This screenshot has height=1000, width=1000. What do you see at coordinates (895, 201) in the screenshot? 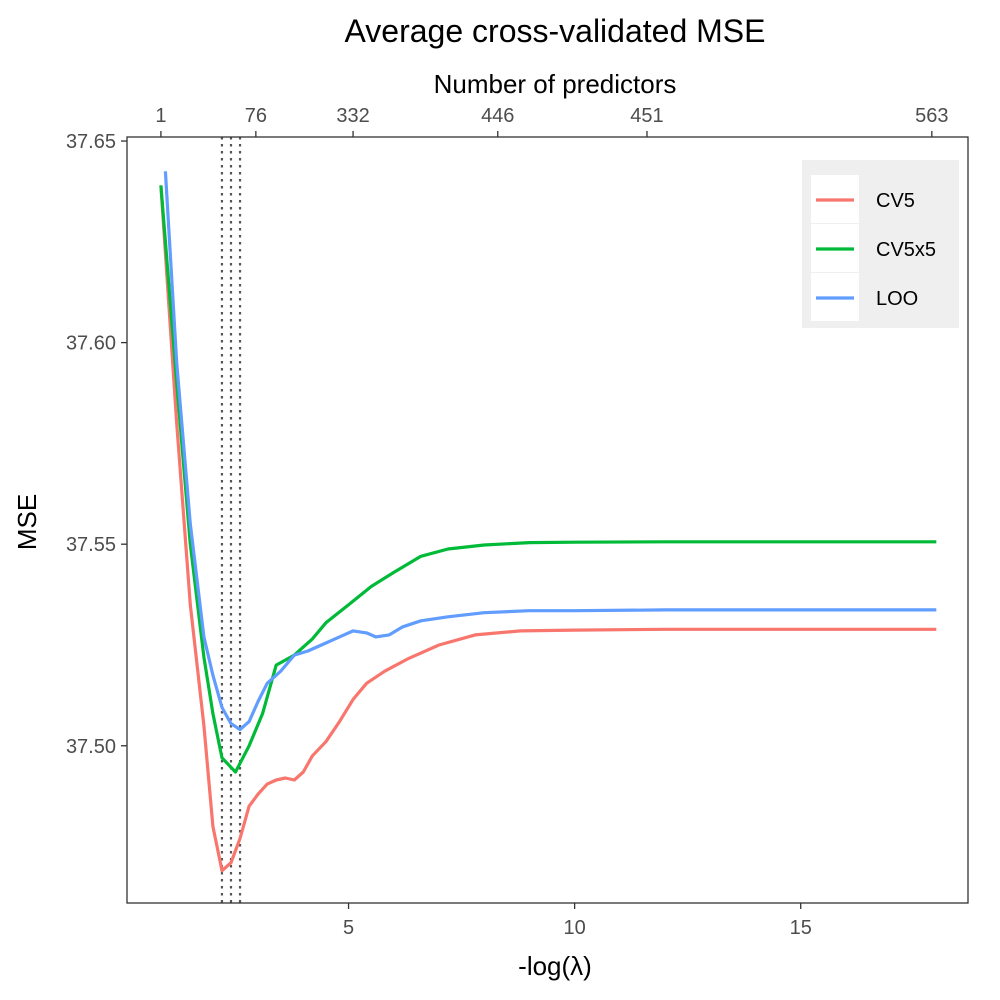
I see `legend-label-cv5: CV5` at bounding box center [895, 201].